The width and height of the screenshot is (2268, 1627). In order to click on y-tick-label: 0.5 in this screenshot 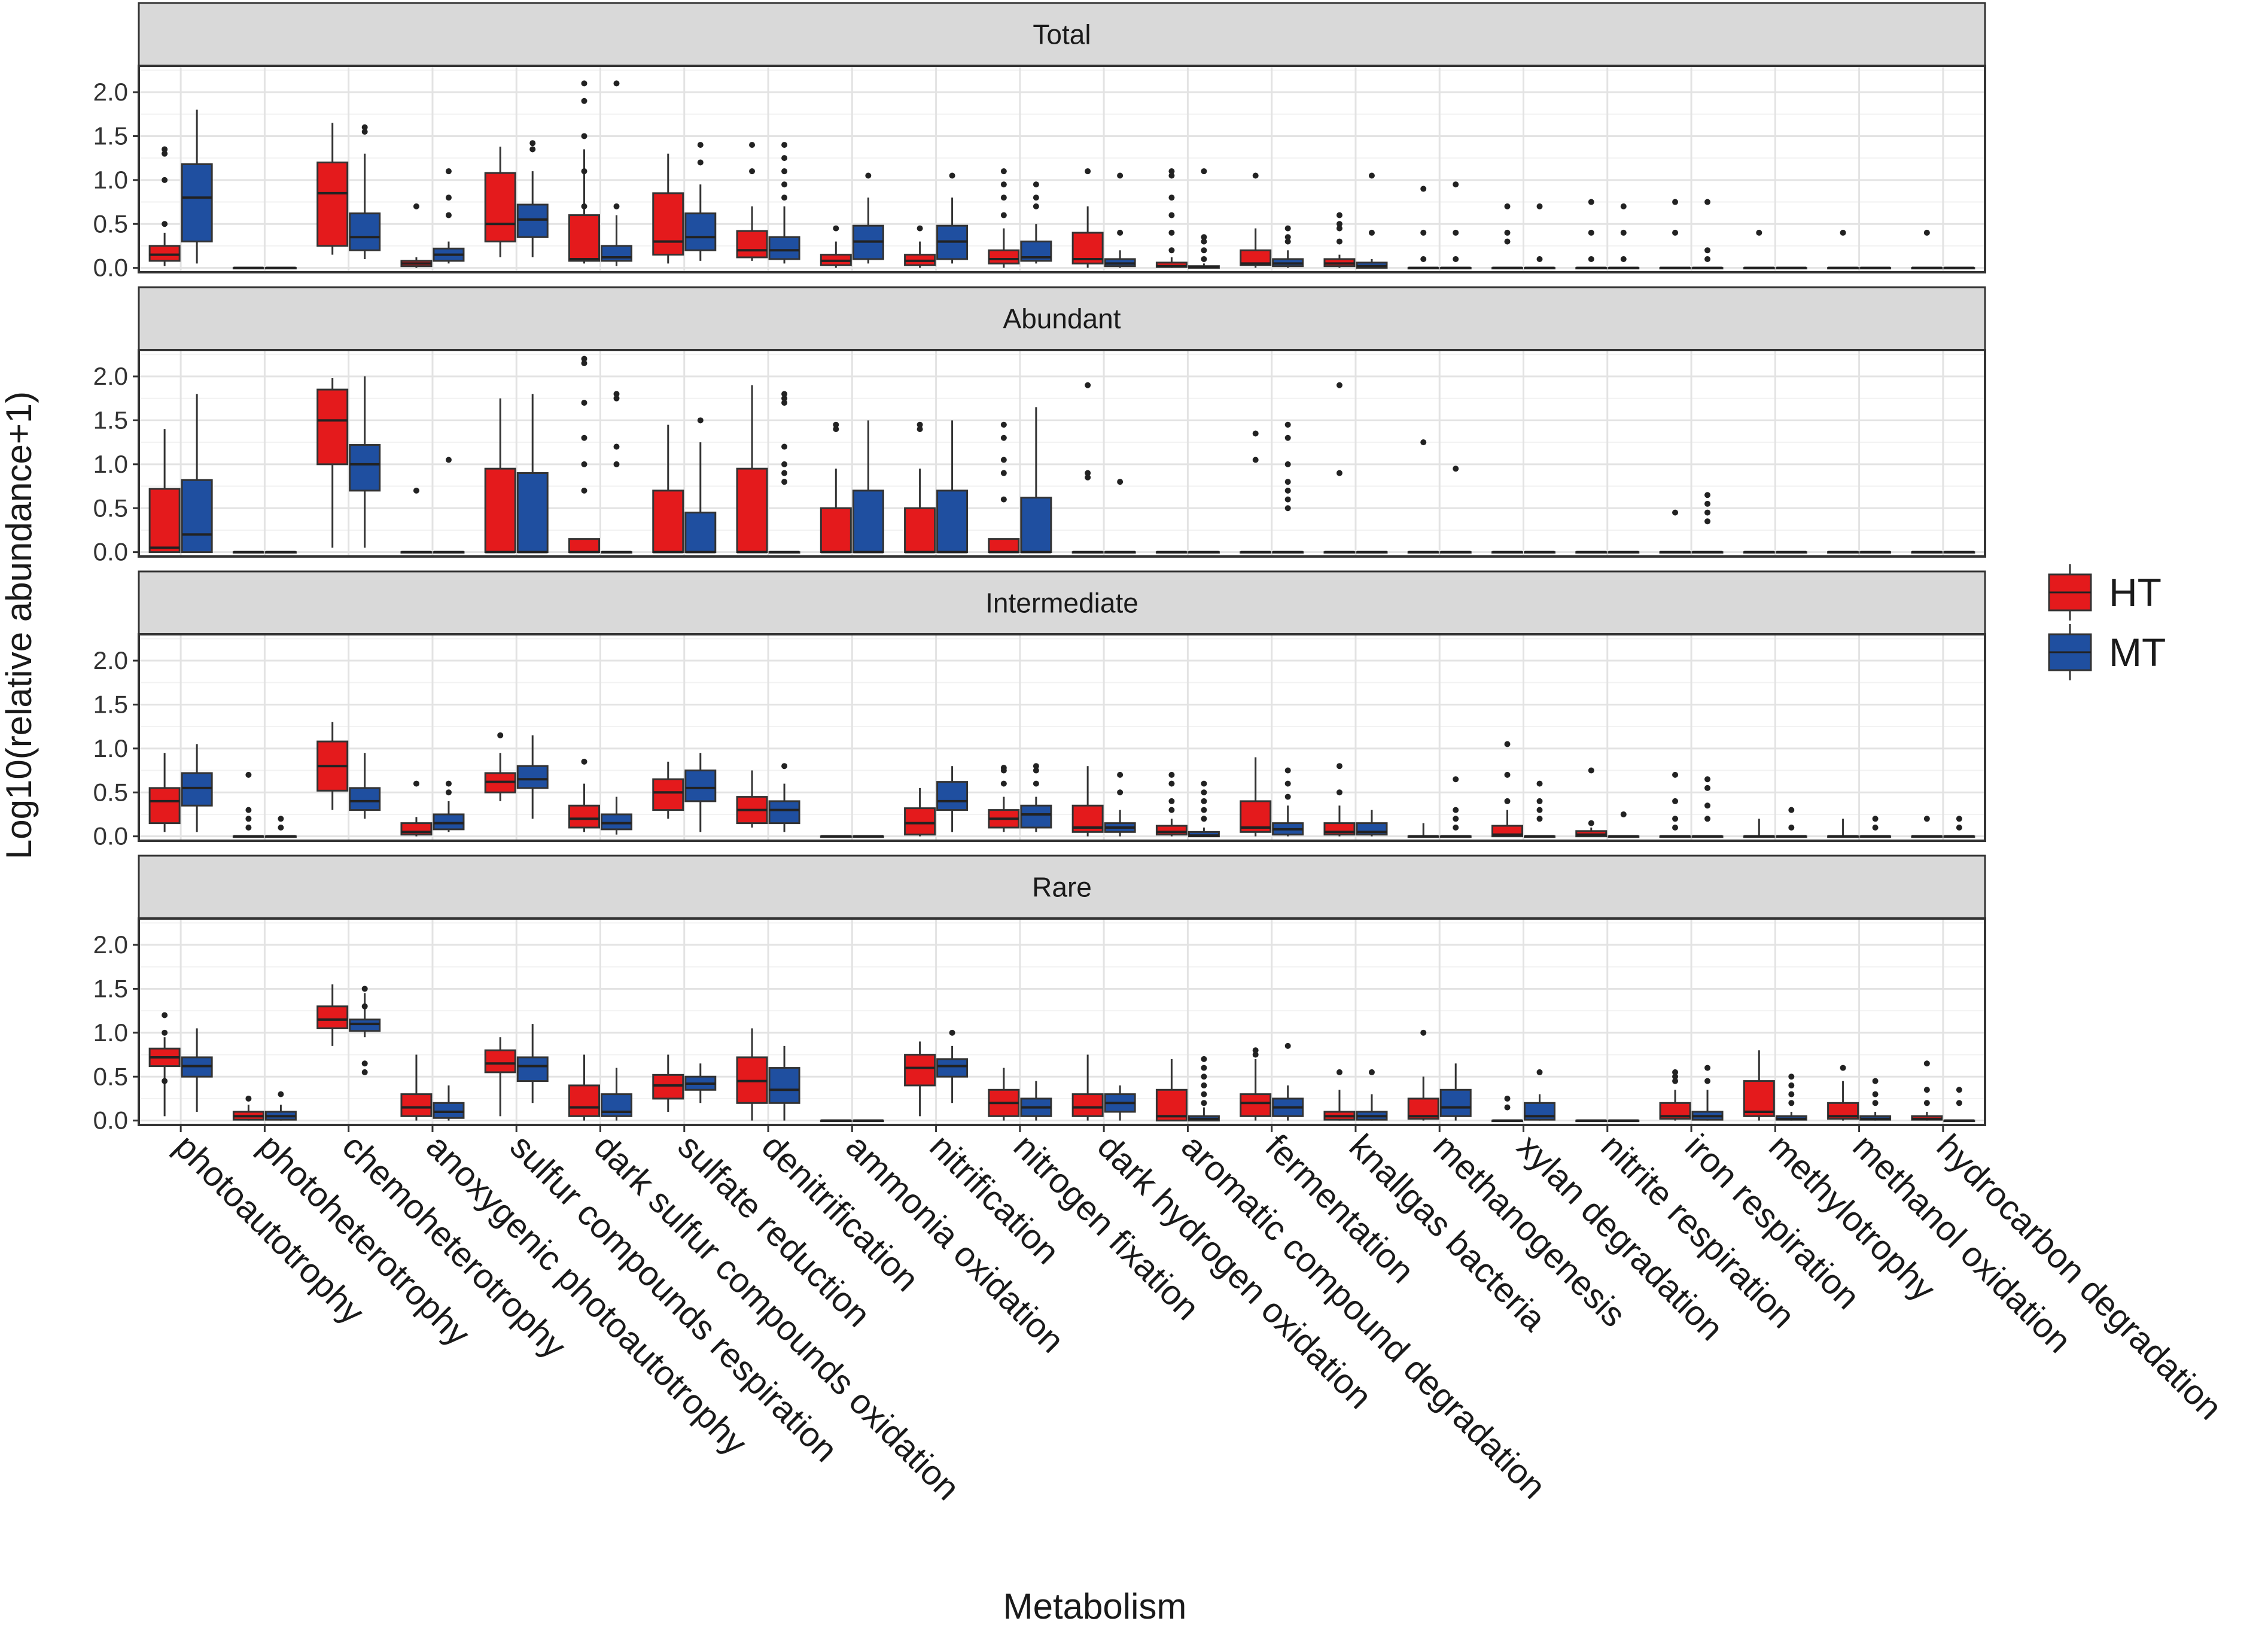, I will do `click(110, 508)`.